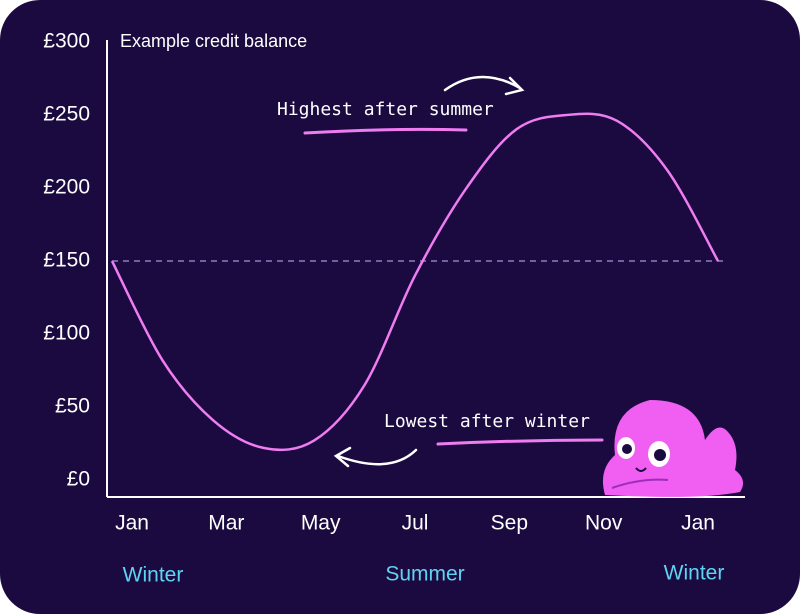 The width and height of the screenshot is (800, 614). I want to click on y-tick-label: £150, so click(66, 260).